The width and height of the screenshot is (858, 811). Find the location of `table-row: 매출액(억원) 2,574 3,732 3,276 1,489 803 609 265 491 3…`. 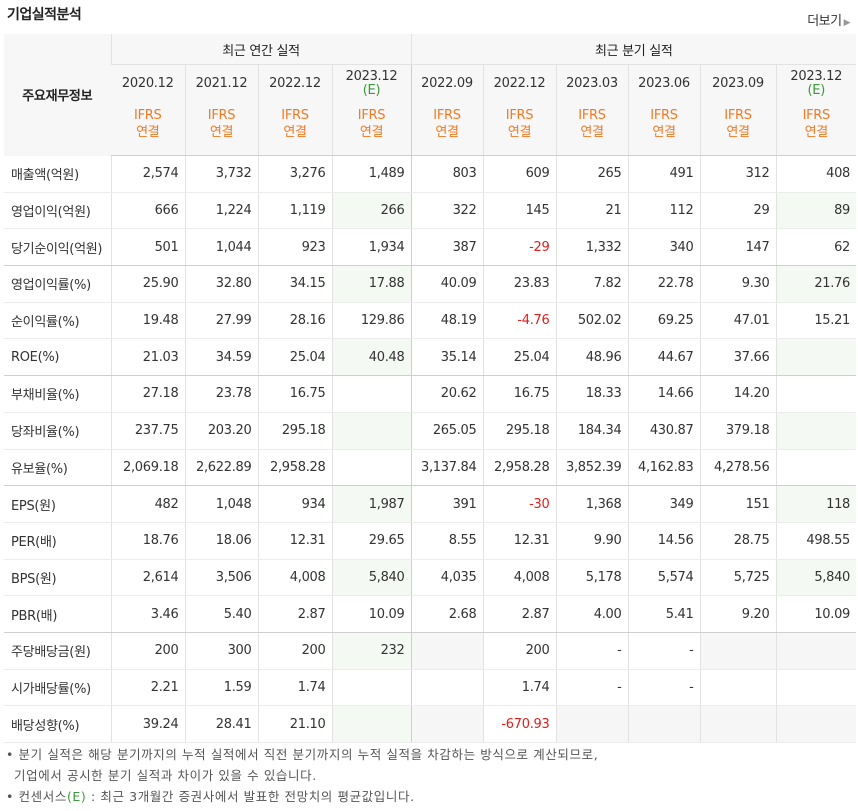

table-row: 매출액(억원) 2,574 3,732 3,276 1,489 803 609 265 491 3… is located at coordinates (430, 174).